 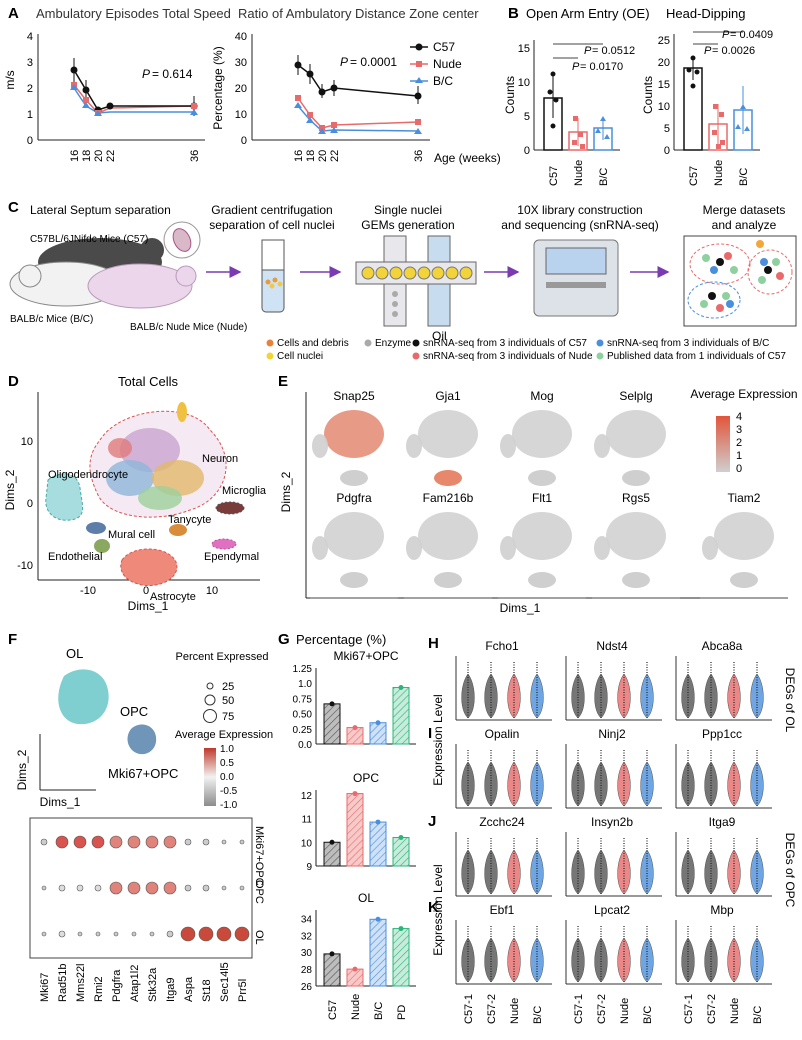 What do you see at coordinates (579, 1009) in the screenshot?
I see `violin-category: C57-1` at bounding box center [579, 1009].